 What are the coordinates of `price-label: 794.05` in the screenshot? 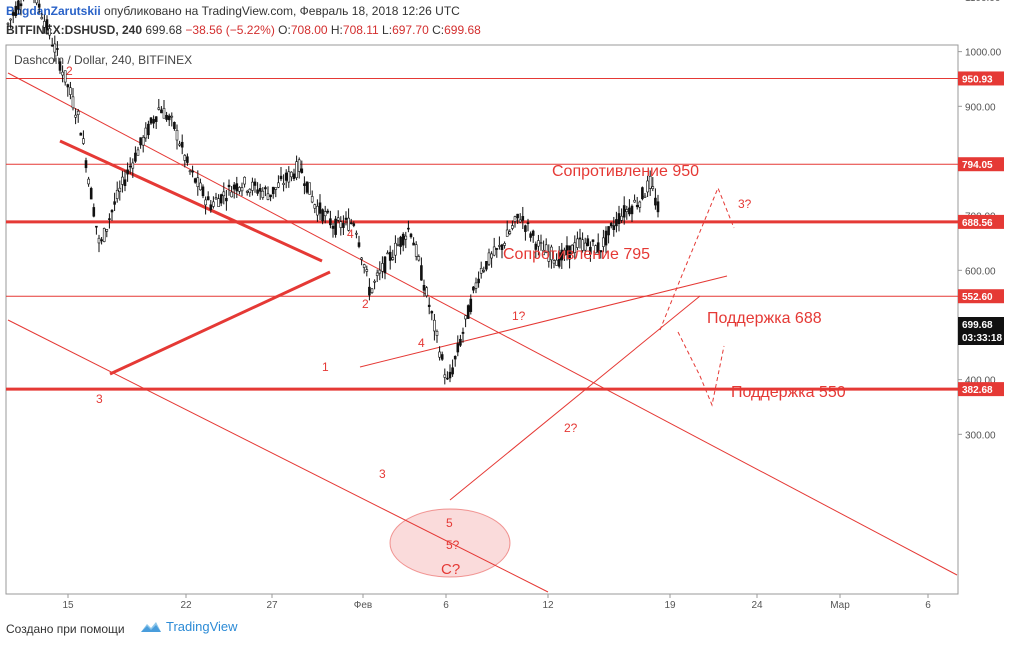 It's located at (977, 165).